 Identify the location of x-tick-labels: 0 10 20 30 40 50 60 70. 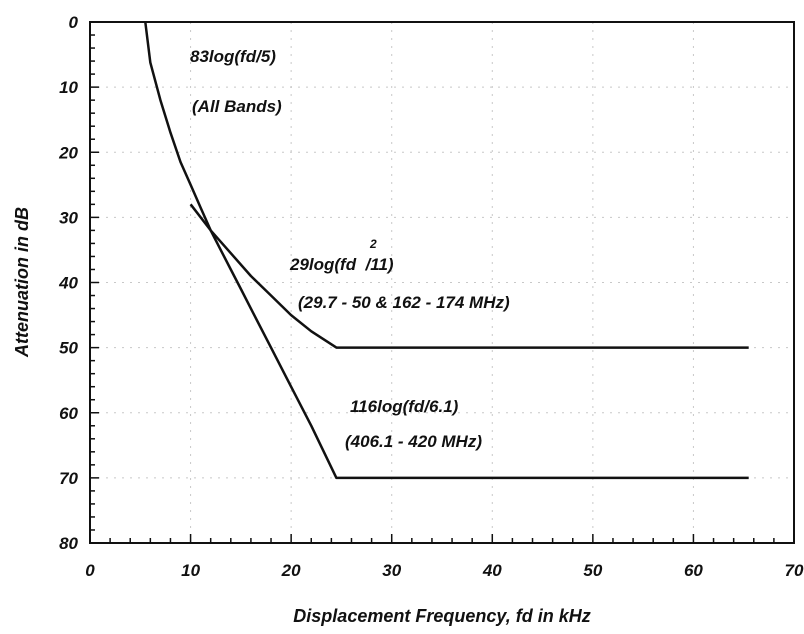
(444, 570).